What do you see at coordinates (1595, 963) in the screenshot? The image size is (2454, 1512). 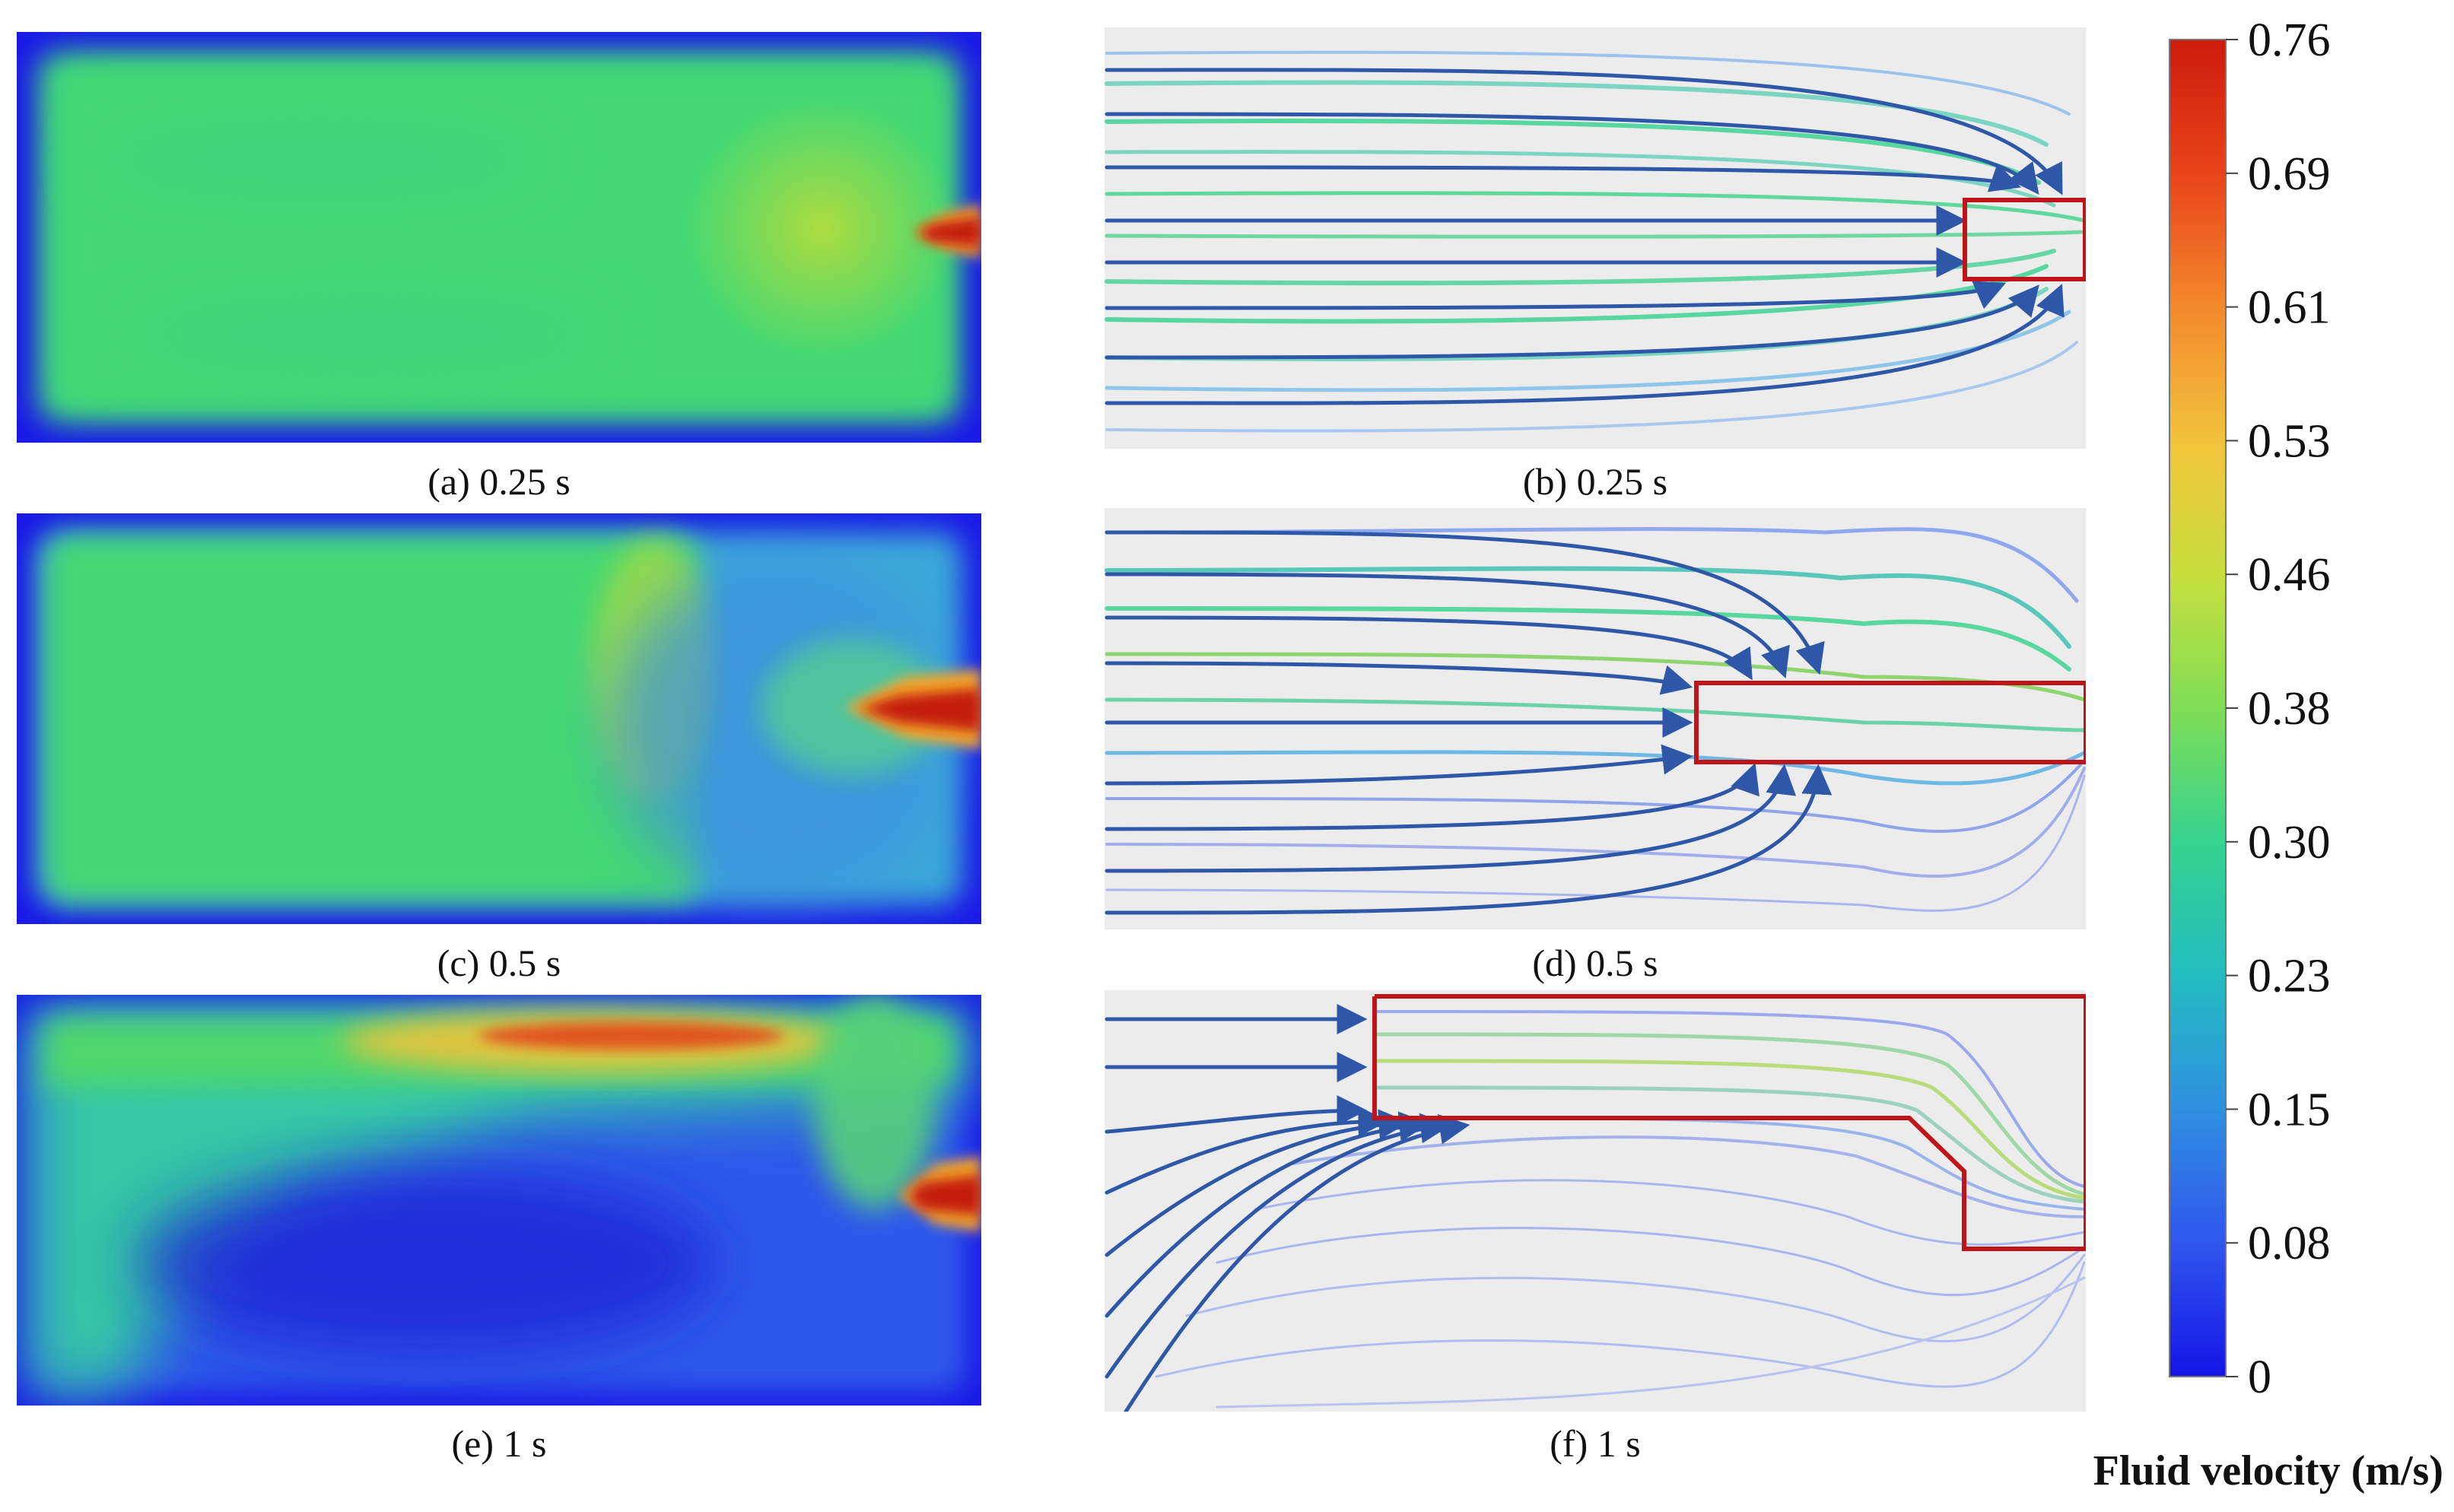 I see `caption-d: (d) 0.5 s` at bounding box center [1595, 963].